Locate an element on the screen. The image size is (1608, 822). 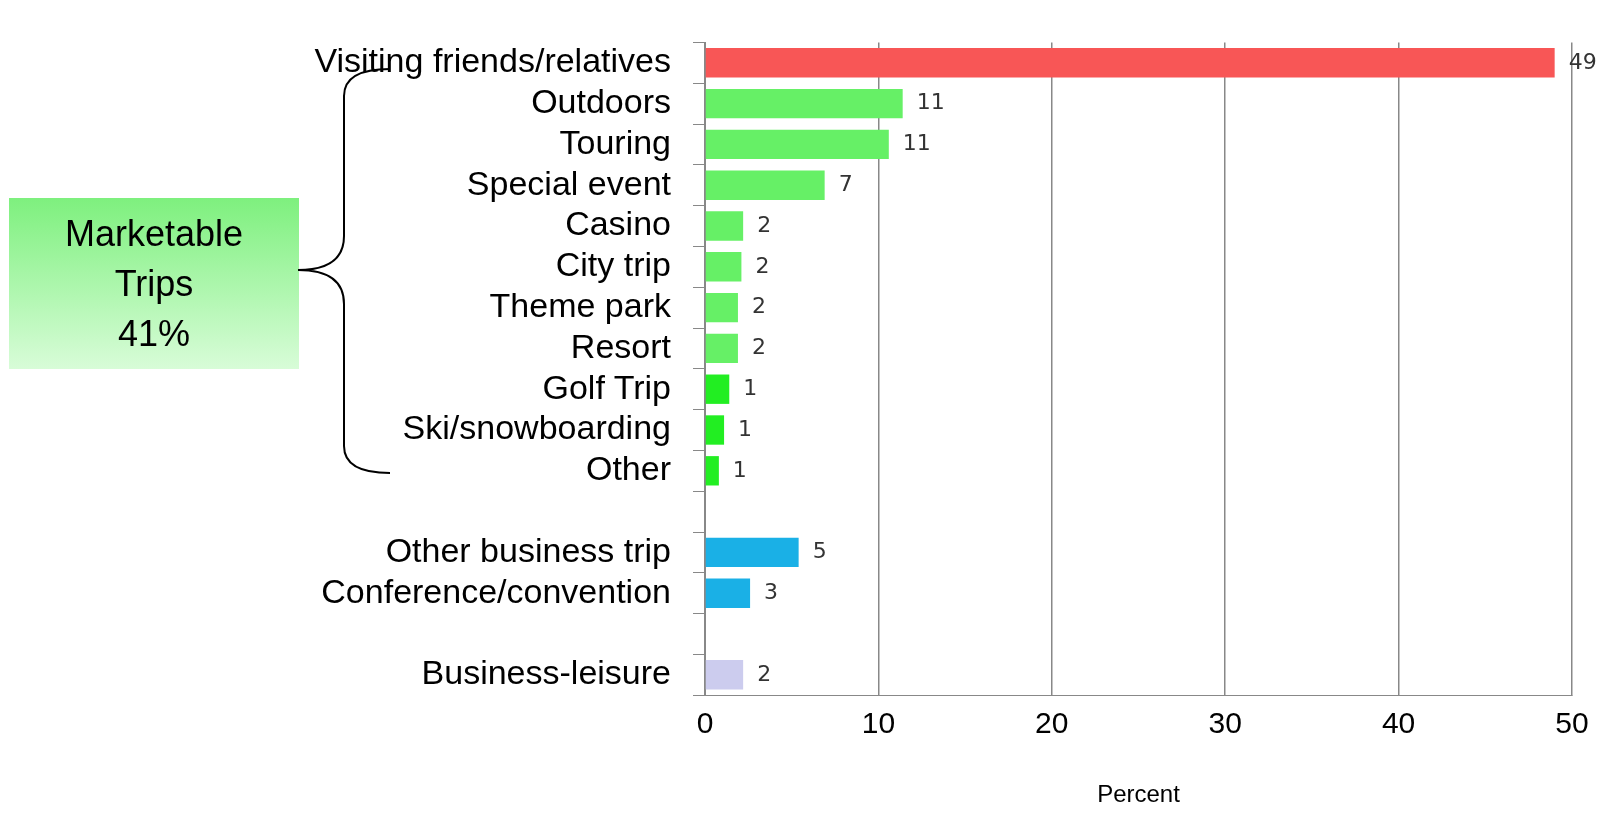
data-label: 3 is located at coordinates (771, 591).